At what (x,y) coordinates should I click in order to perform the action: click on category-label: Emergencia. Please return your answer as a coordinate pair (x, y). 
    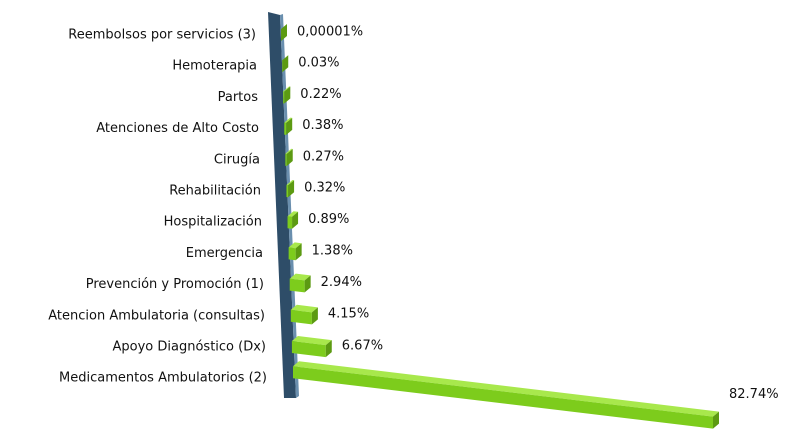
    Looking at the image, I should click on (224, 253).